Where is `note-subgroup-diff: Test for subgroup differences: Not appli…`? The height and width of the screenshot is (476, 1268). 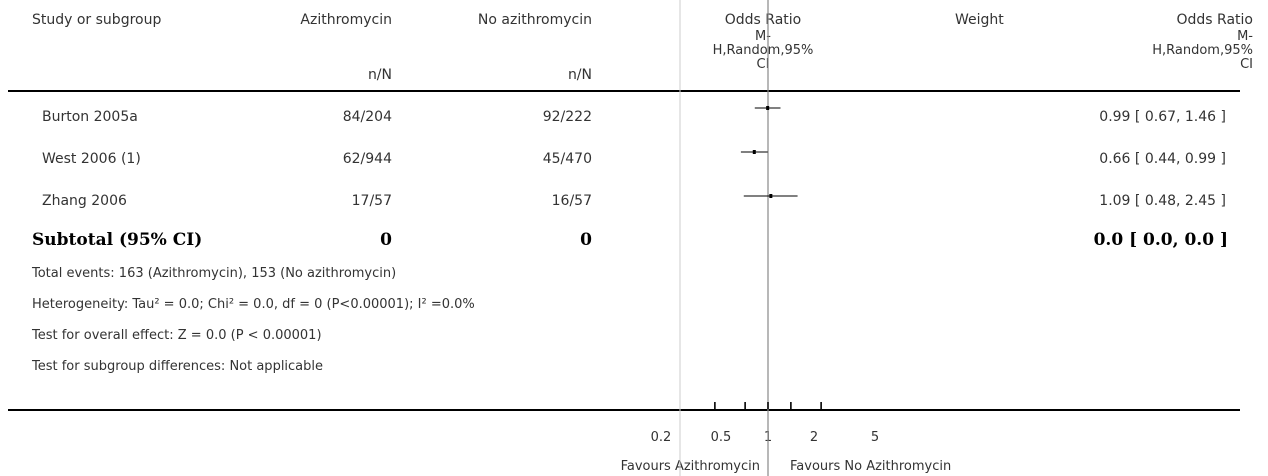 note-subgroup-diff: Test for subgroup differences: Not appli… is located at coordinates (178, 366).